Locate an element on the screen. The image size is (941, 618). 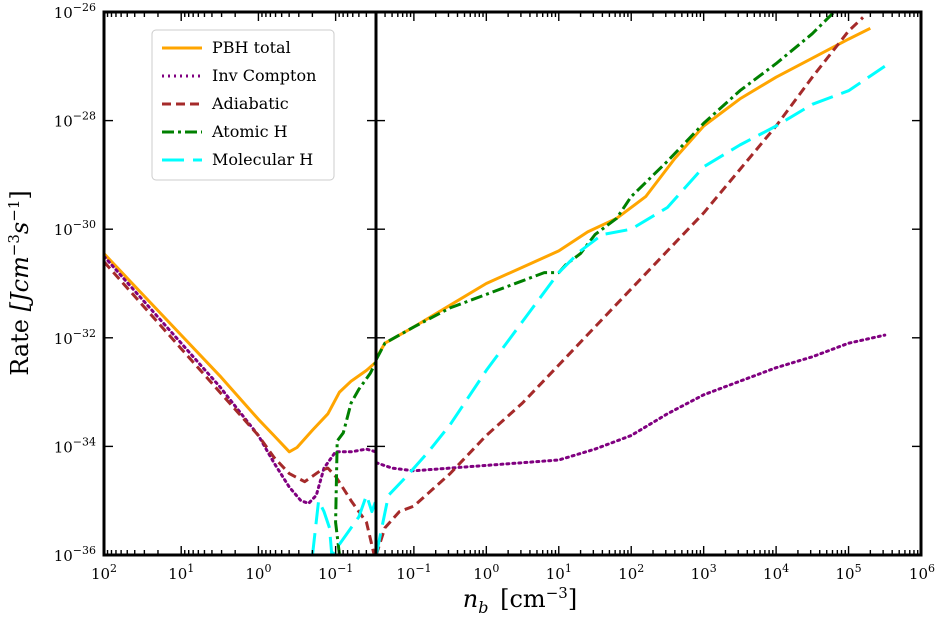
y-axis-title: Rate [Jcm−3s−1] is located at coordinates (19, 283).